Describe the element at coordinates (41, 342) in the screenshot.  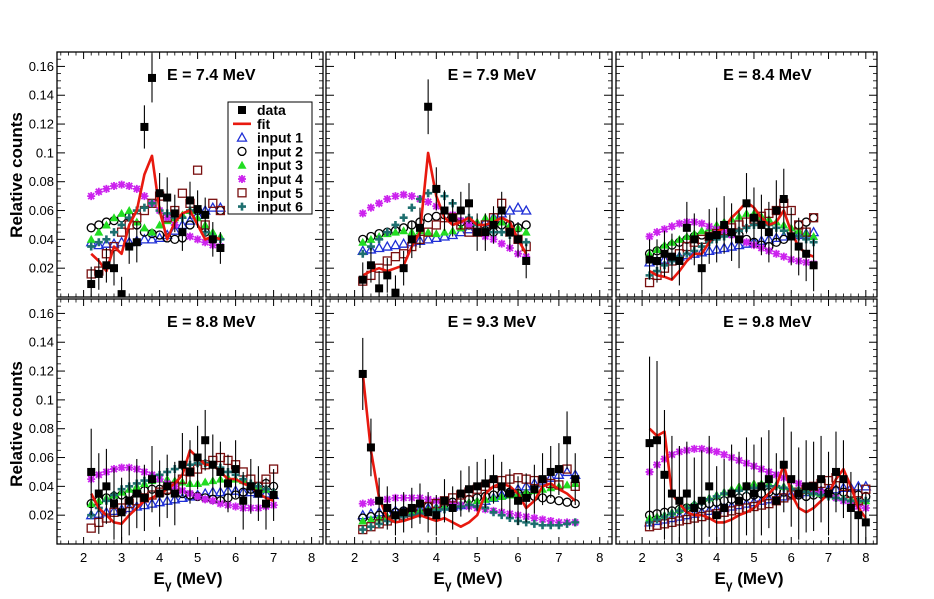
I see `y-tick-label: 0.14` at that location.